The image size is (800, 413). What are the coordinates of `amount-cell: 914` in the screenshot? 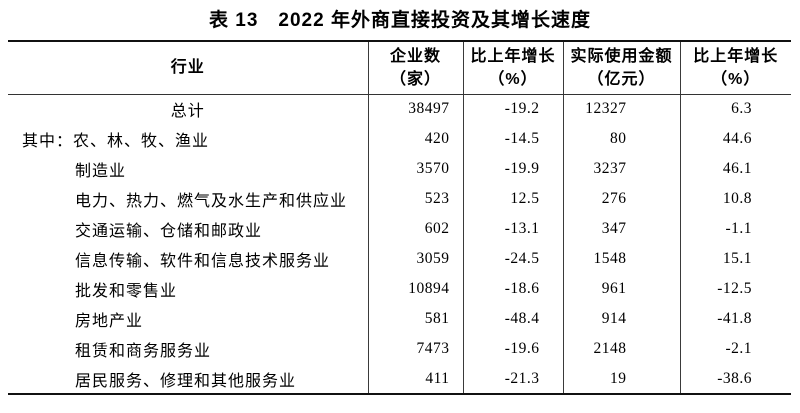 It's located at (621, 319).